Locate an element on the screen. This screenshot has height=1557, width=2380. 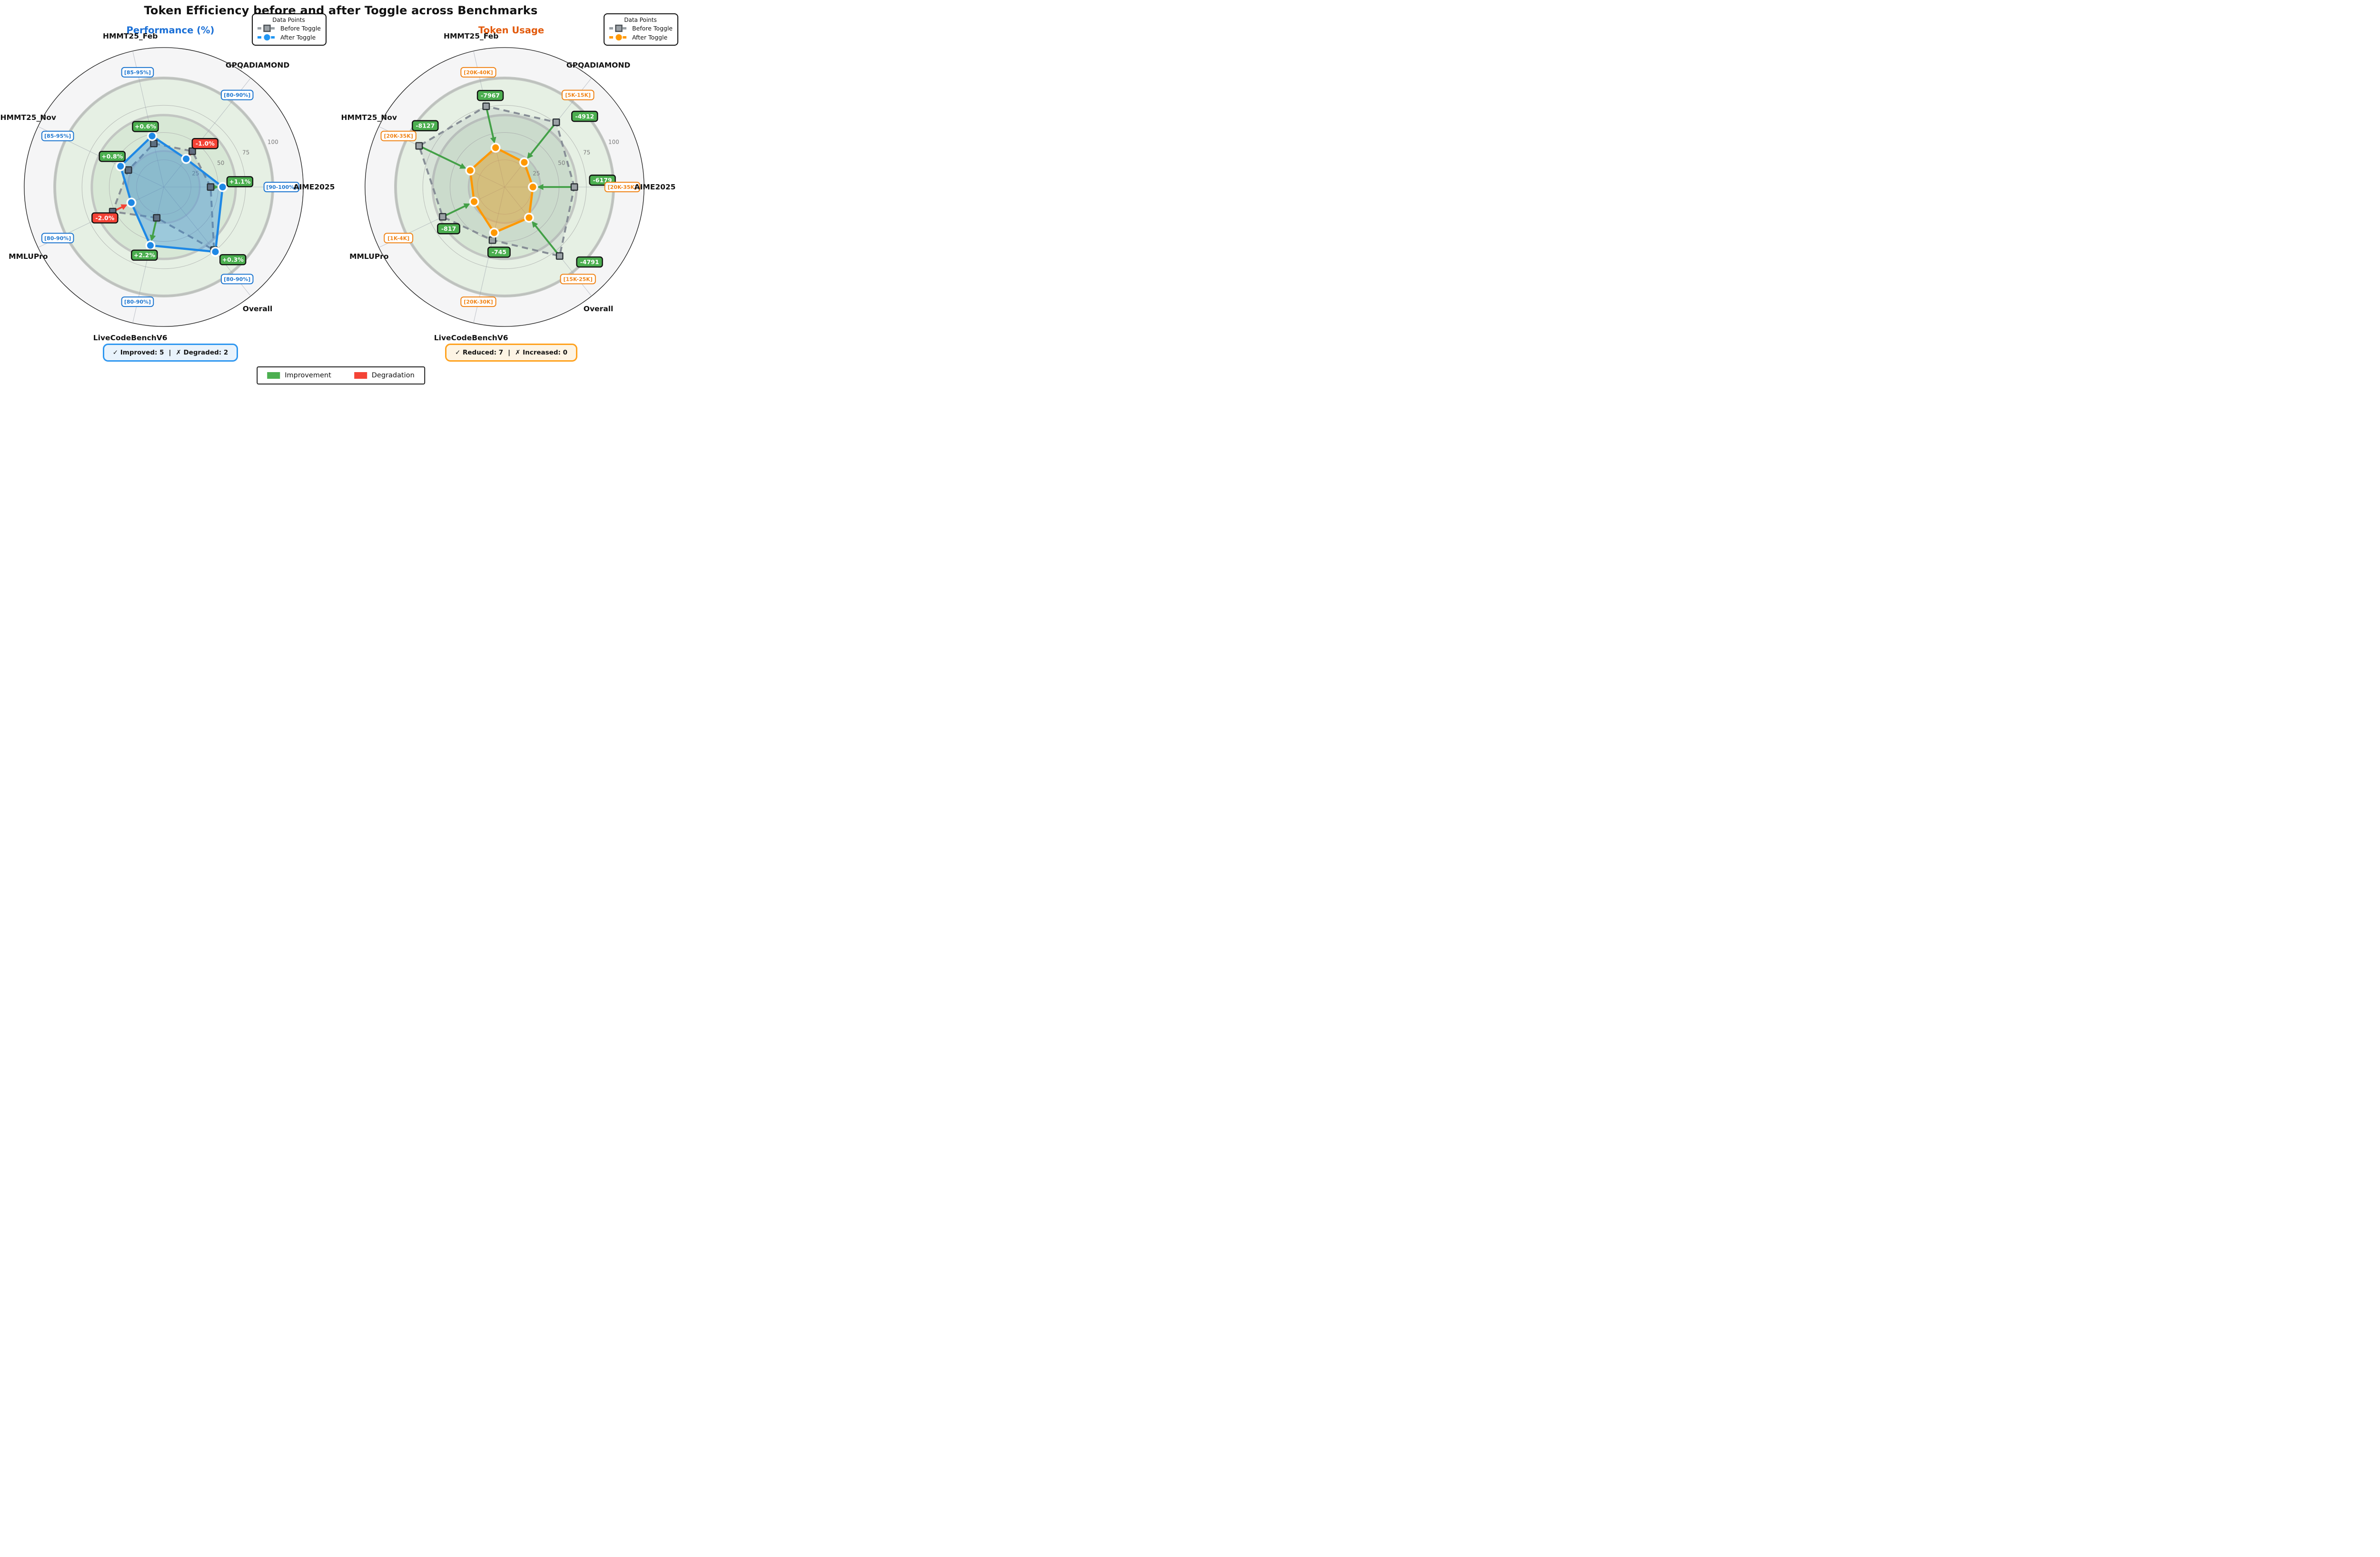
delta-badge-label: +1.1% is located at coordinates (240, 181).